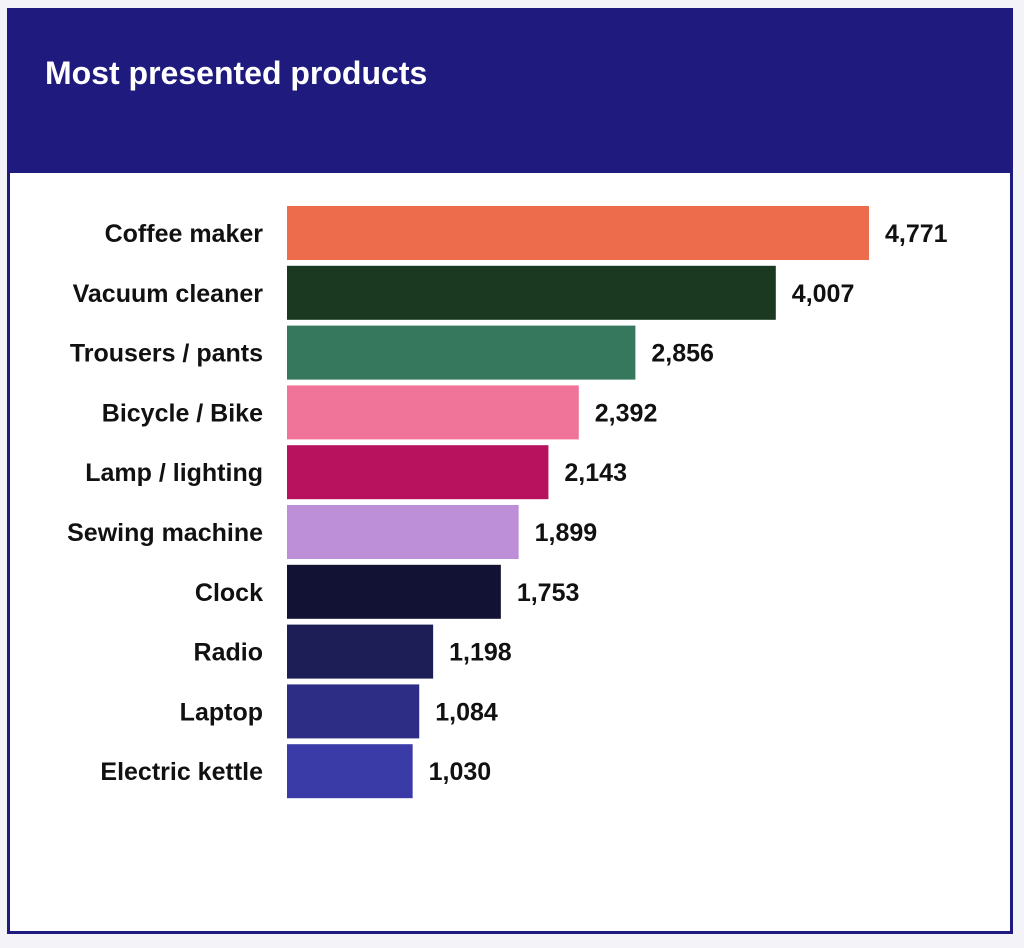 This screenshot has width=1024, height=948. I want to click on value-label: 4,771, so click(916, 234).